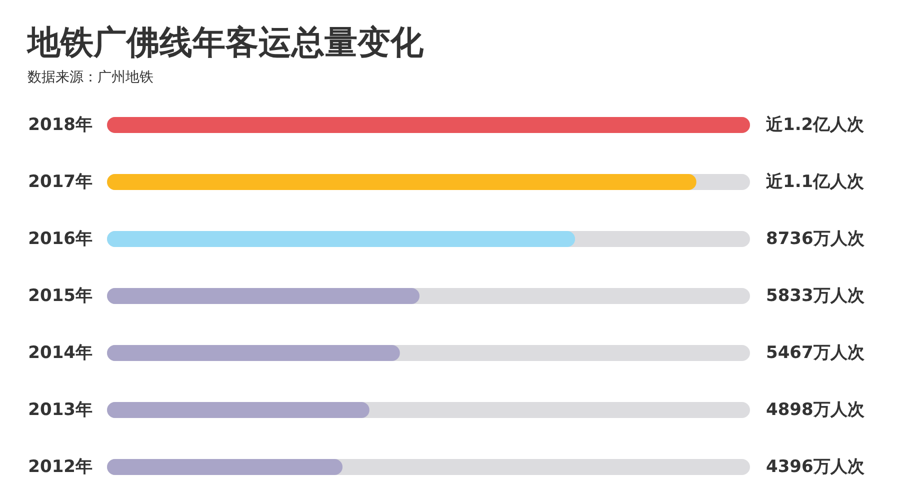 The width and height of the screenshot is (900, 496). Describe the element at coordinates (91, 78) in the screenshot. I see `source-note: 数据来源：广州地铁` at that location.